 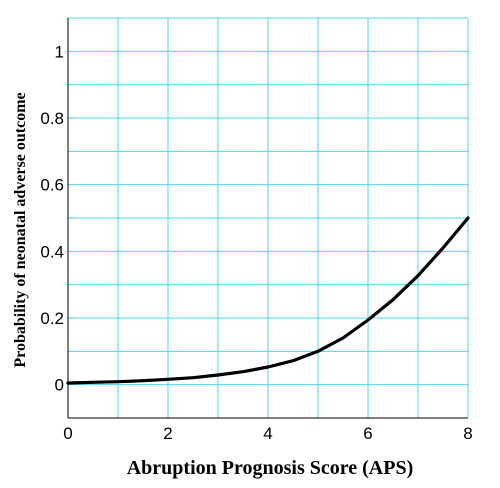 I want to click on y-tick-label: 1, so click(x=59, y=51).